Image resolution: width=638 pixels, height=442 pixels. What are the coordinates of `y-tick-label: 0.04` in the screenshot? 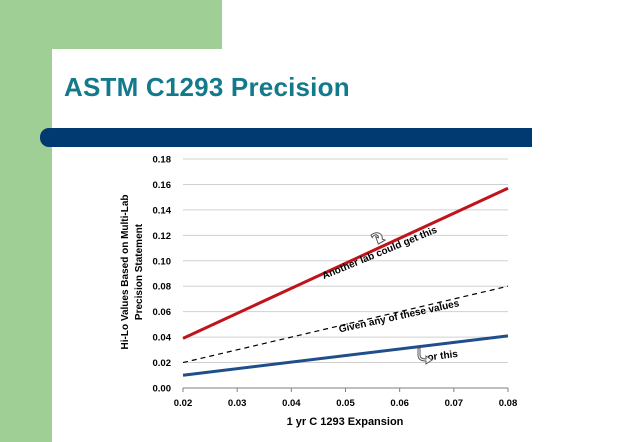 It's located at (162, 338).